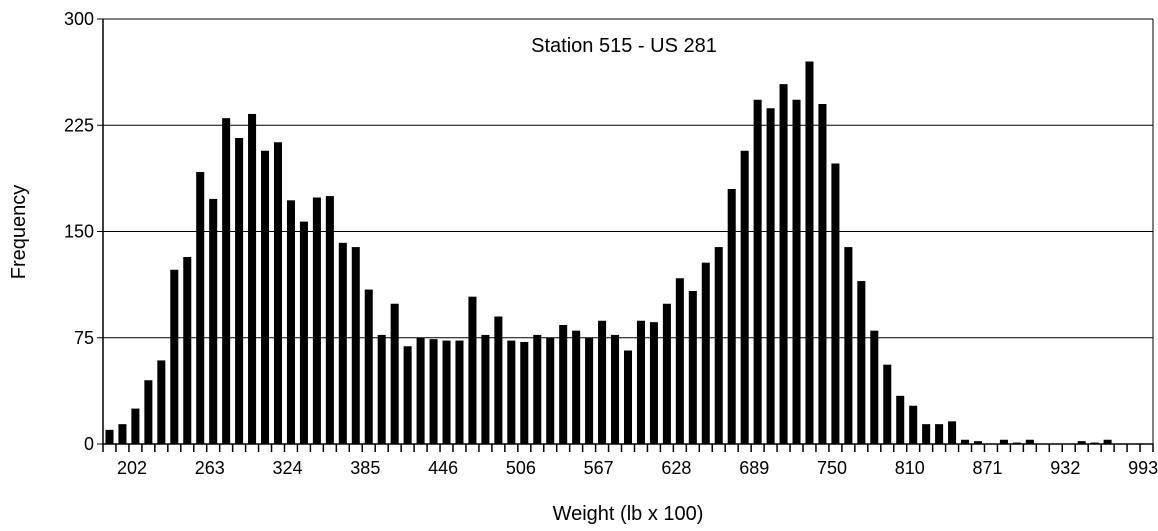 The height and width of the screenshot is (531, 1158). What do you see at coordinates (832, 468) in the screenshot?
I see `x-tick-label: 750` at bounding box center [832, 468].